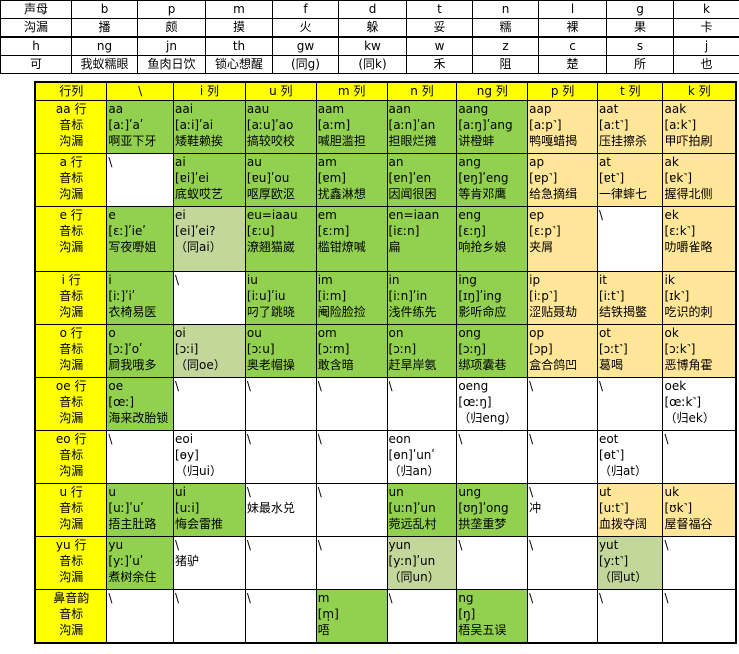 Image resolution: width=739 pixels, height=654 pixels. Describe the element at coordinates (171, 46) in the screenshot. I see `initials-cell: jn` at that location.